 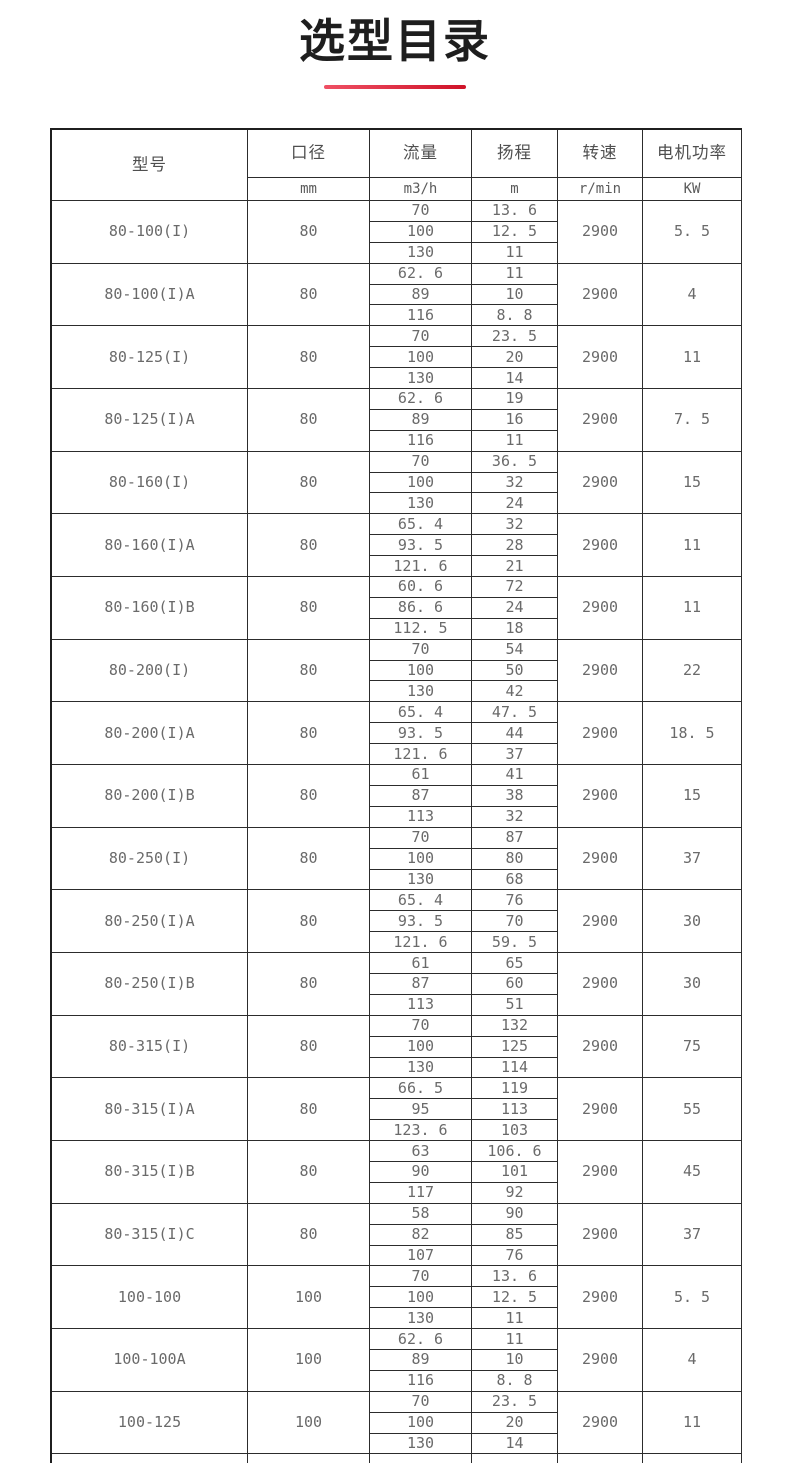 I want to click on col-header-model: 型号, so click(x=150, y=165).